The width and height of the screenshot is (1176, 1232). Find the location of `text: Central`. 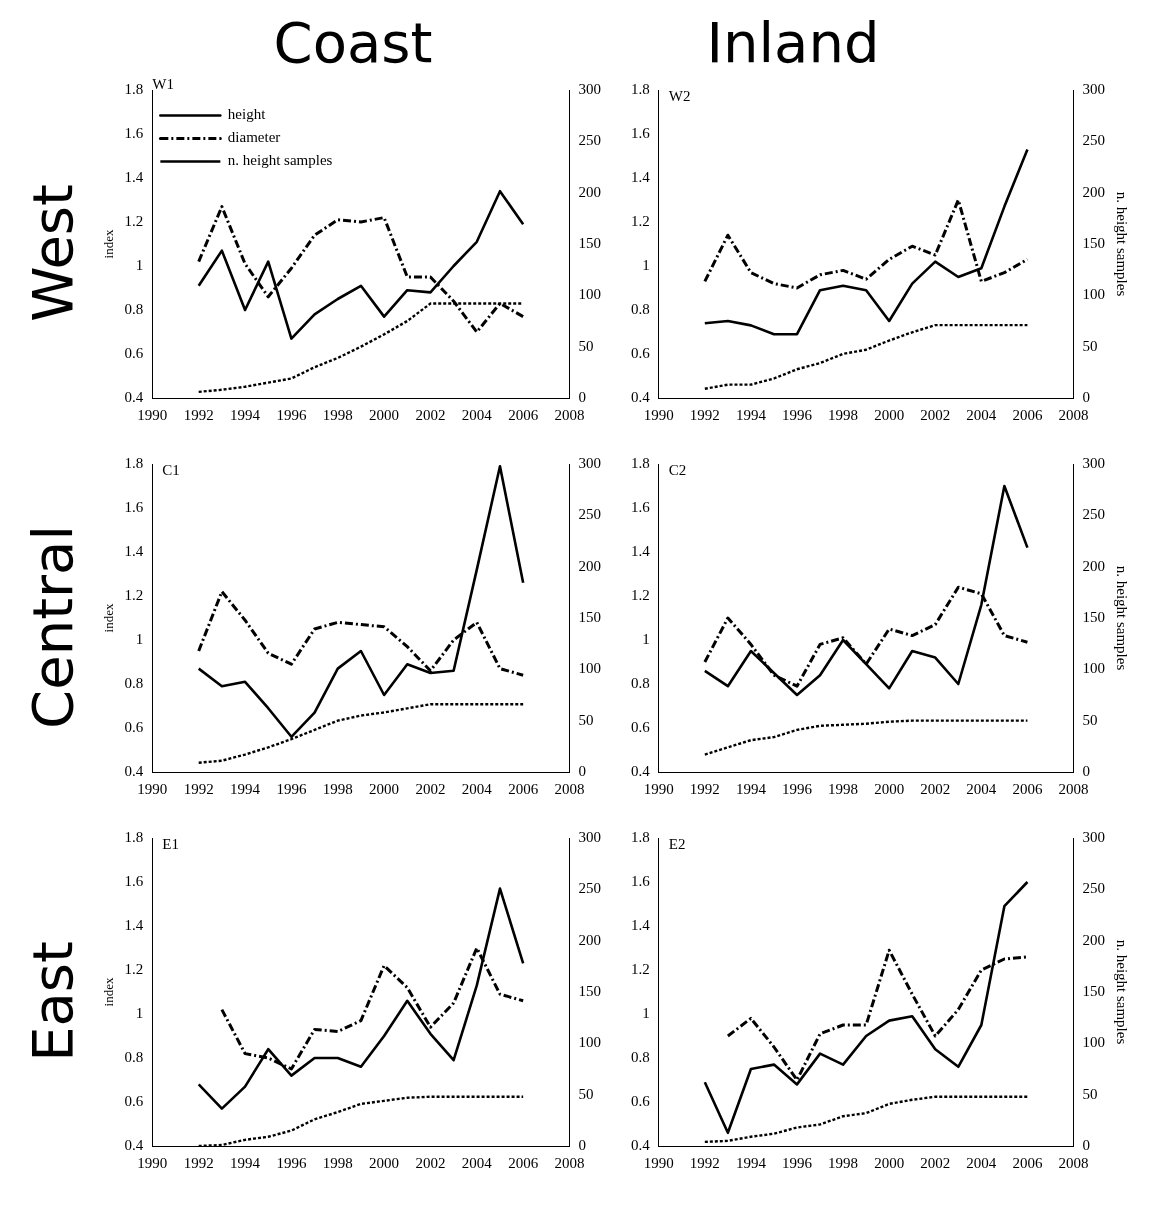

text: Central is located at coordinates (52, 627).